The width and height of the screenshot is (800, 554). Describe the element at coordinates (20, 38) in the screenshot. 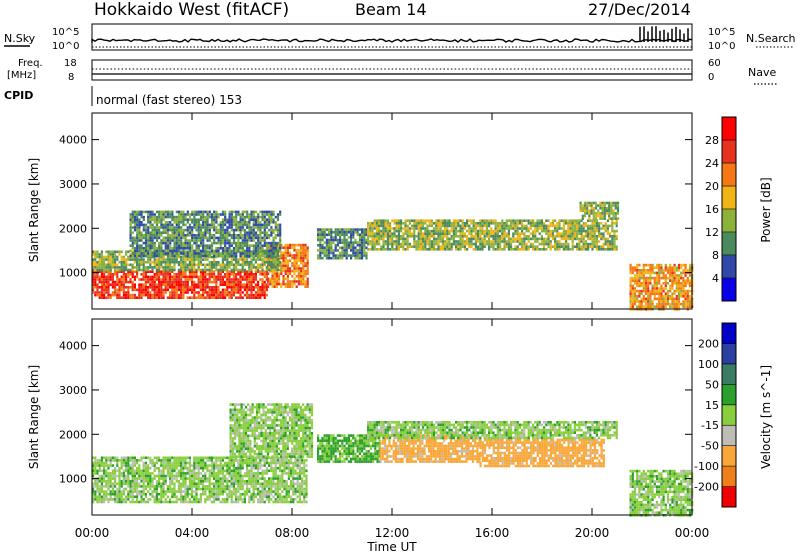

I see `nsky-label: N.Sky` at that location.